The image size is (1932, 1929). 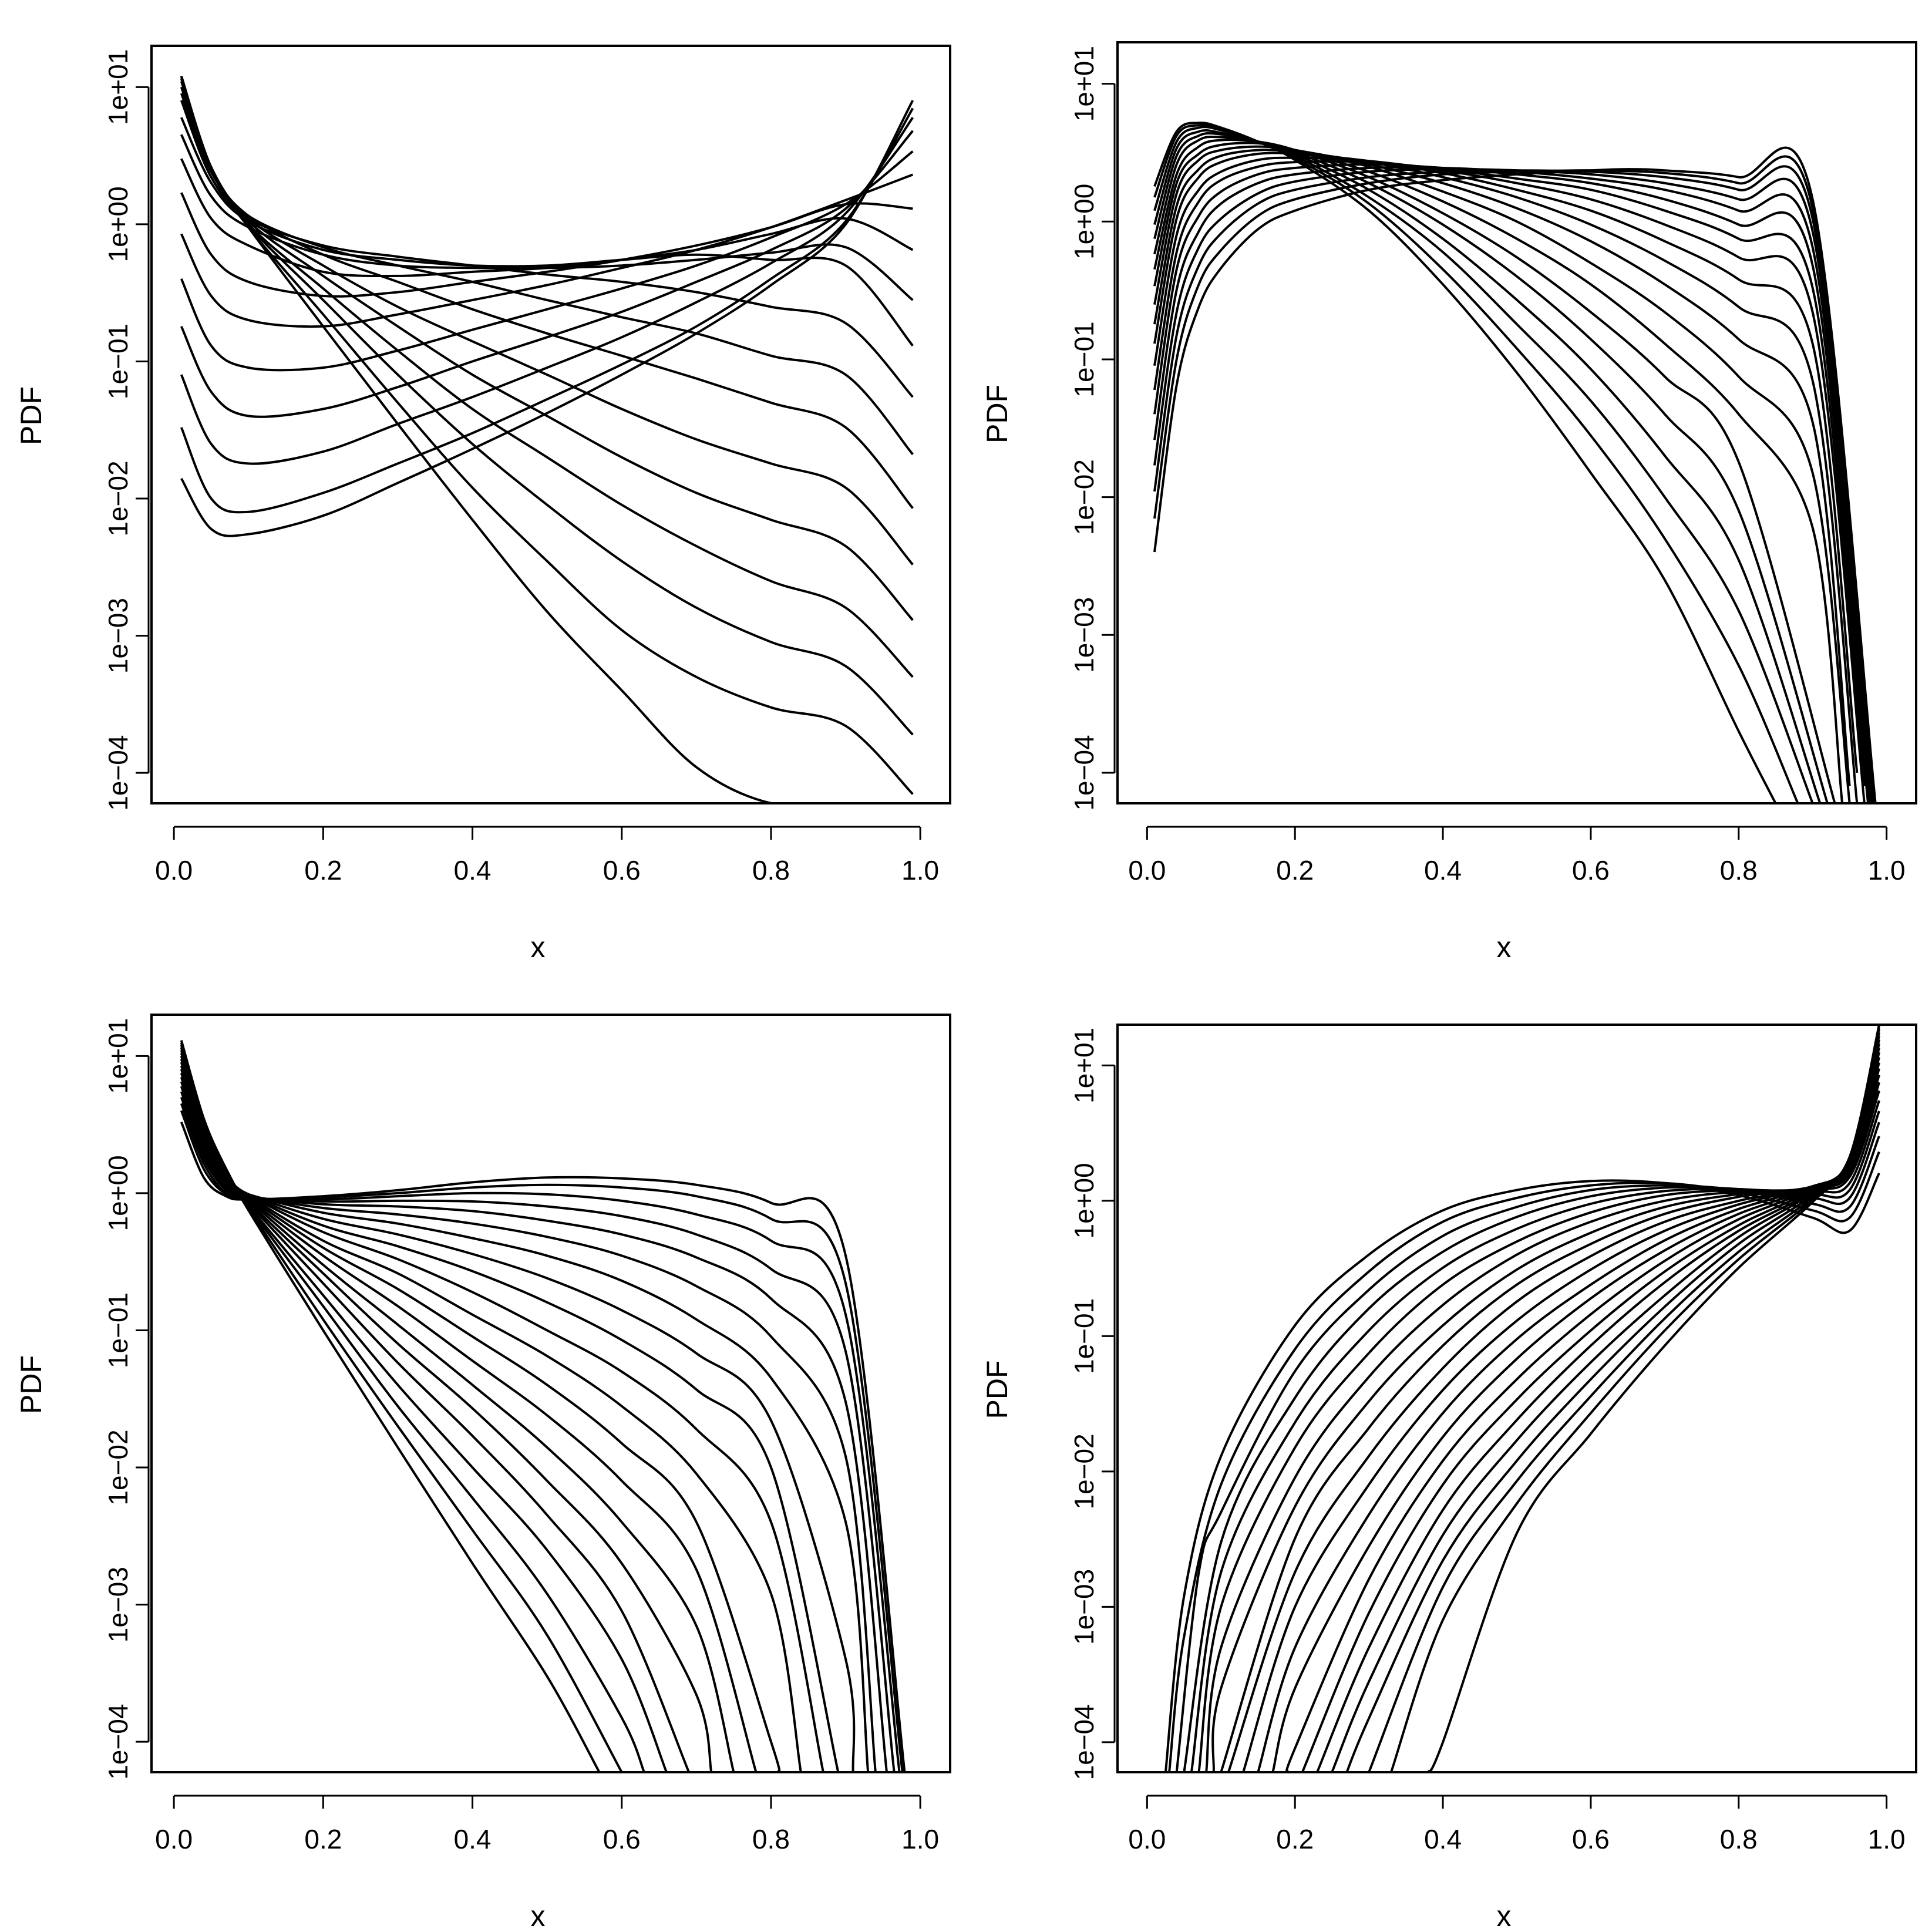 I want to click on y-axis-title: PDF, so click(x=997, y=1390).